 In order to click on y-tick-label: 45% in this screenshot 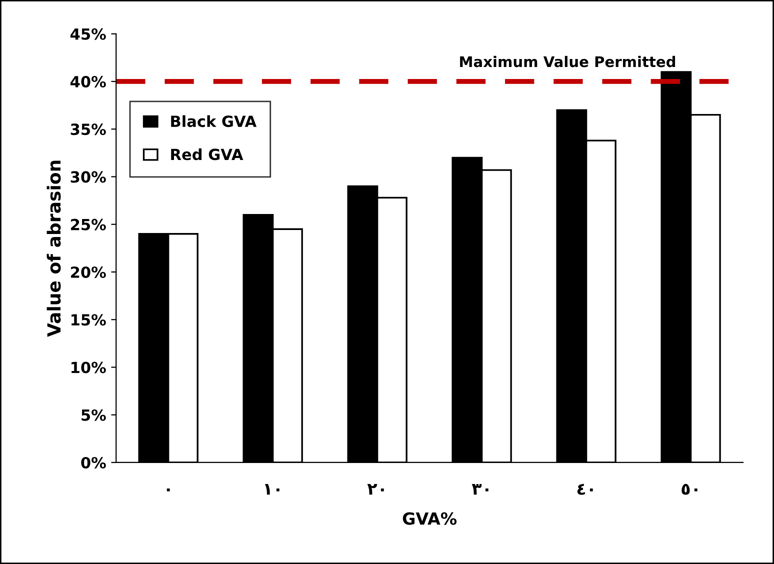, I will do `click(88, 34)`.